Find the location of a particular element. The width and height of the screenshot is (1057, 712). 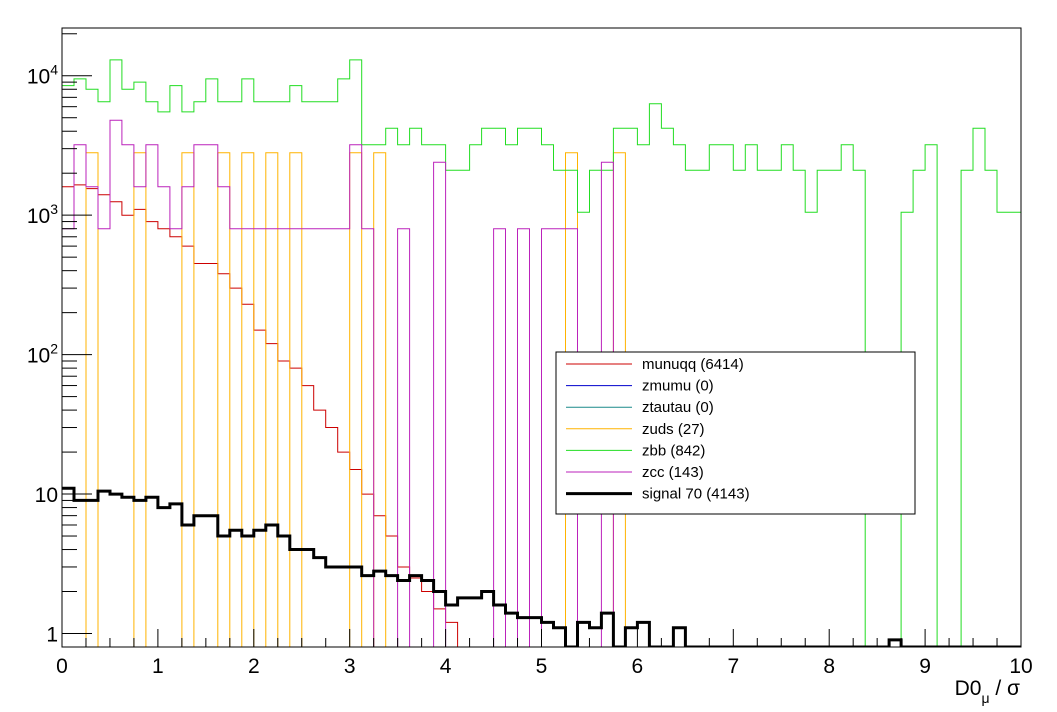

x-axis-title-sub: μ is located at coordinates (985, 698).